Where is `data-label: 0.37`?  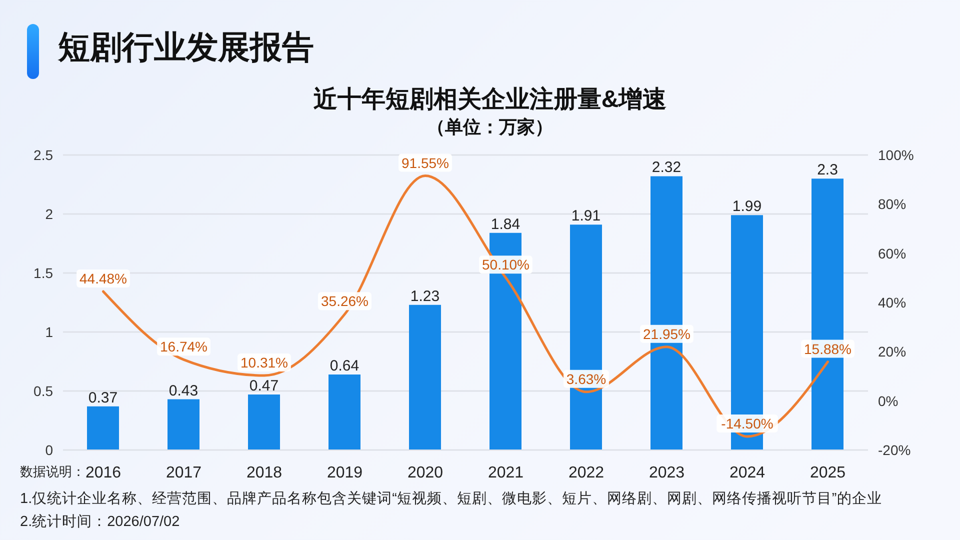 data-label: 0.37 is located at coordinates (103, 397).